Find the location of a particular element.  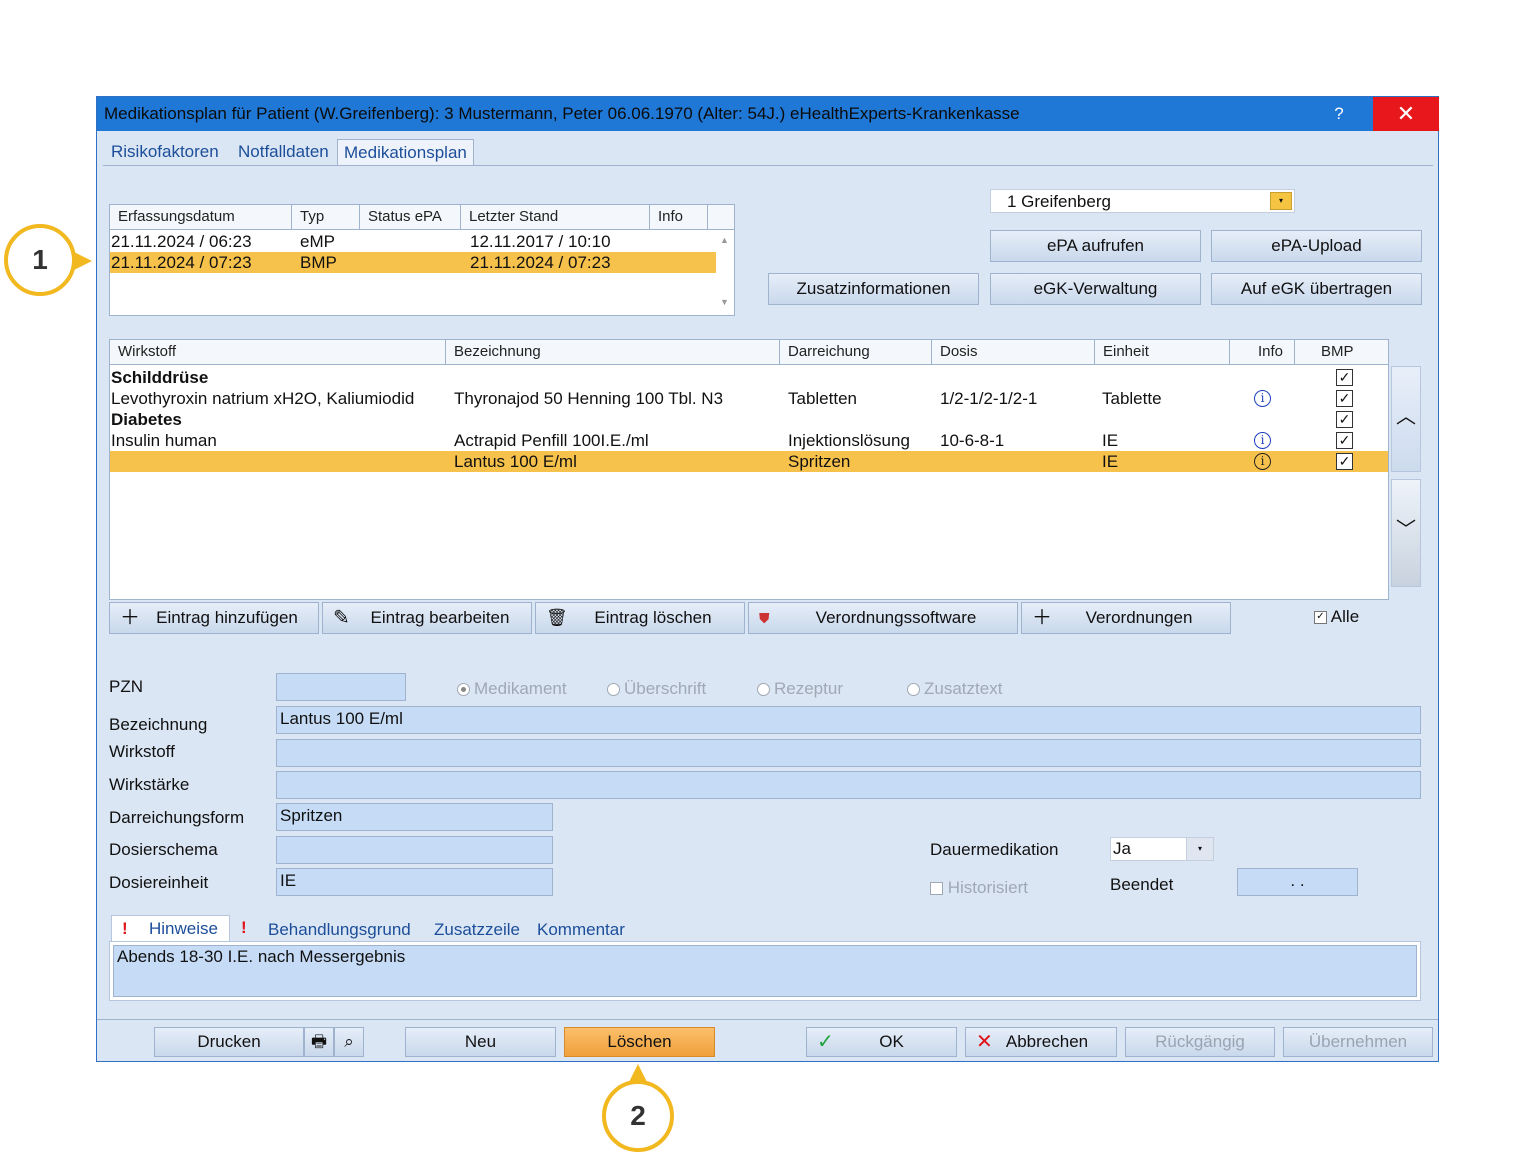

delete-entry-label: Eintrag löschen is located at coordinates (653, 617).